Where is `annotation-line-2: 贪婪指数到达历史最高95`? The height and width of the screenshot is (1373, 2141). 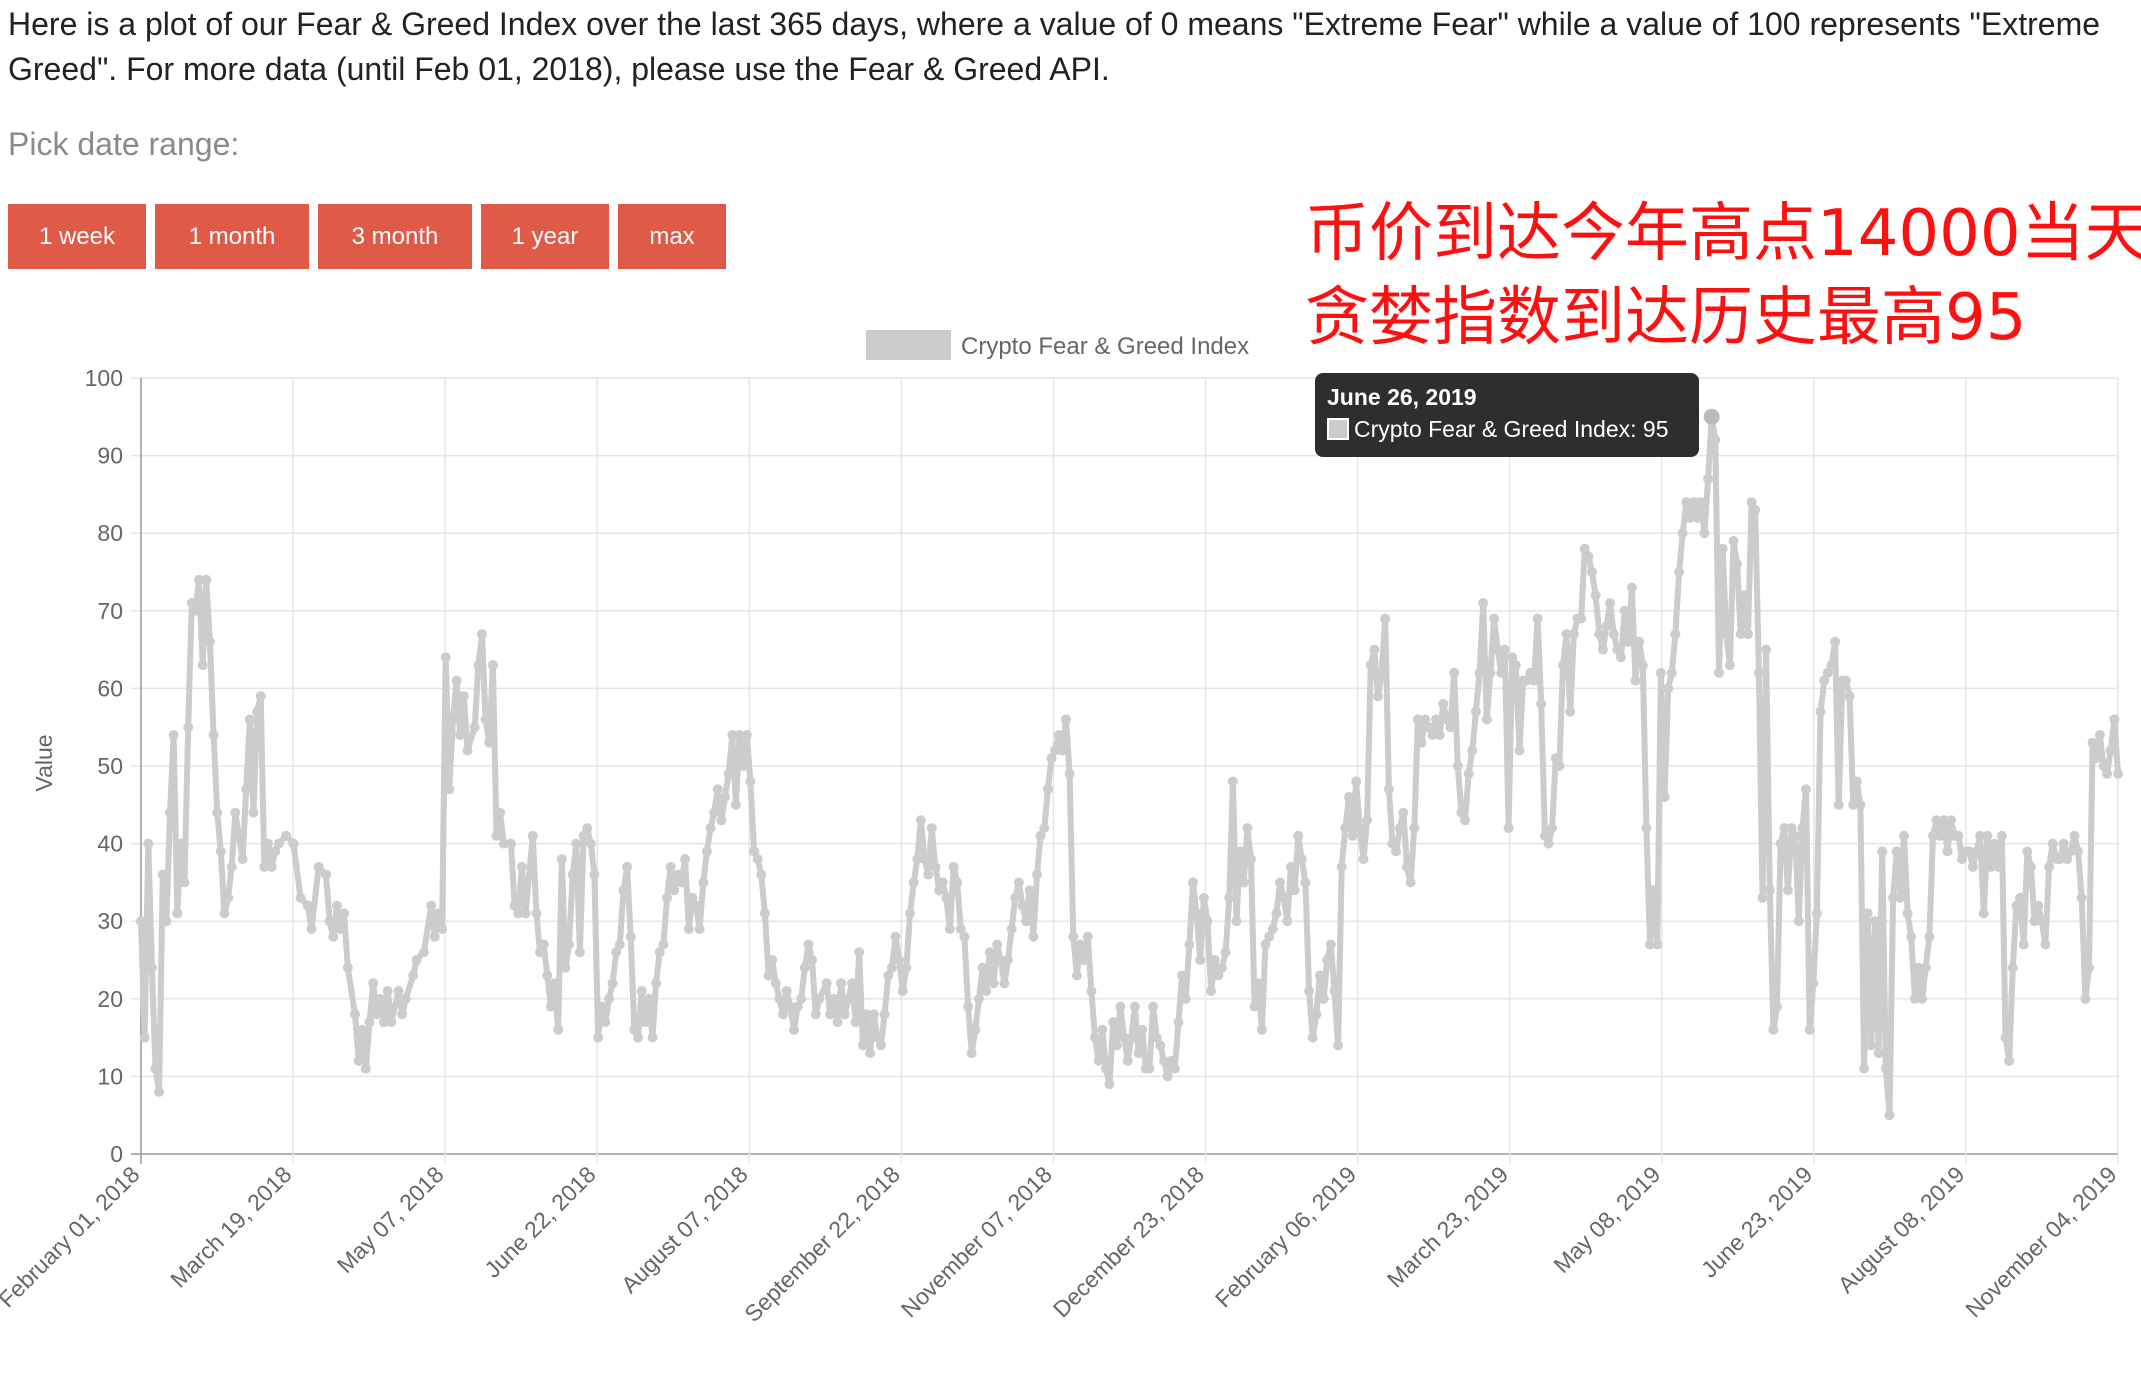
annotation-line-2: 贪婪指数到达历史最高95 is located at coordinates (1666, 318).